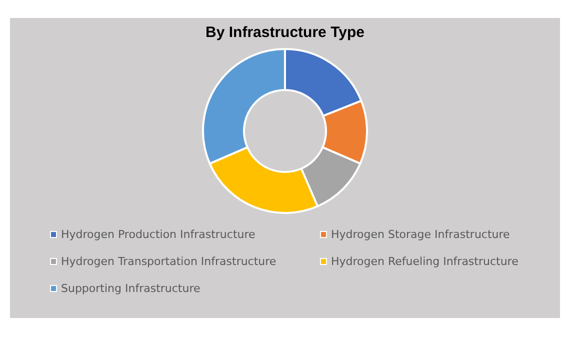 The image size is (583, 355). What do you see at coordinates (130, 288) in the screenshot?
I see `legend-label: Supporting Infrastructure` at bounding box center [130, 288].